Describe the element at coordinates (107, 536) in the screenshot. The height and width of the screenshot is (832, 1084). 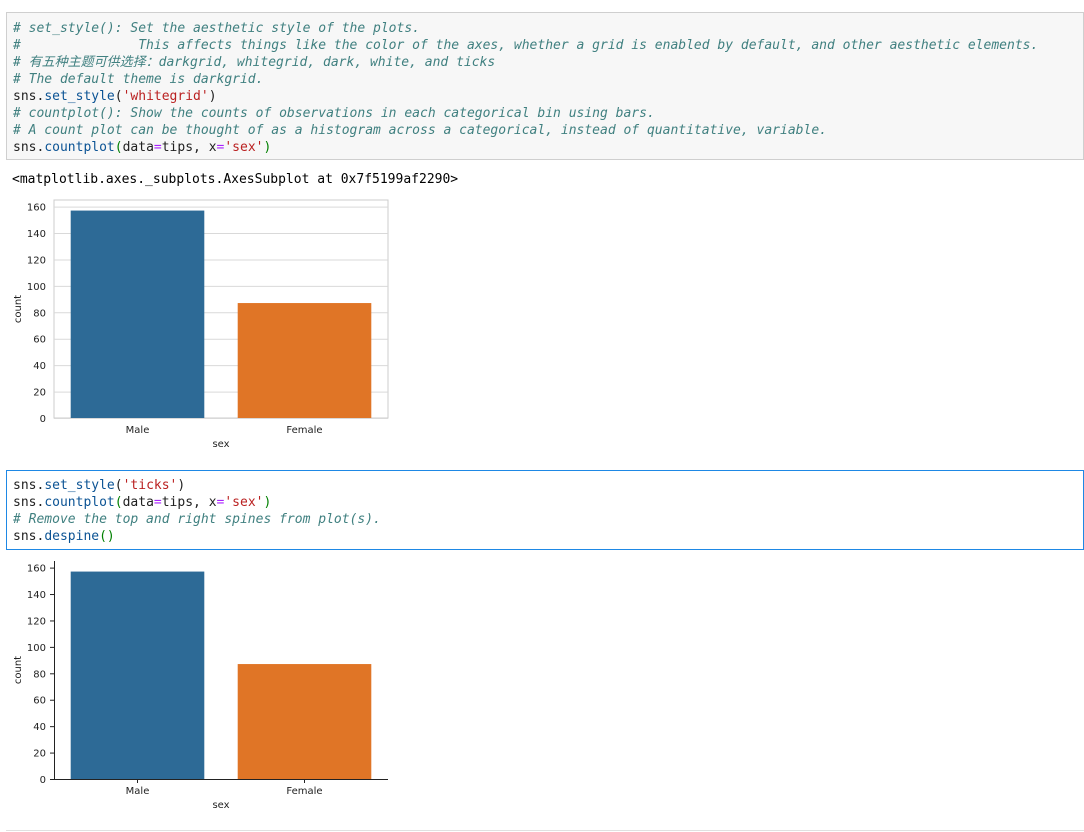
I see `code-token: ()` at that location.